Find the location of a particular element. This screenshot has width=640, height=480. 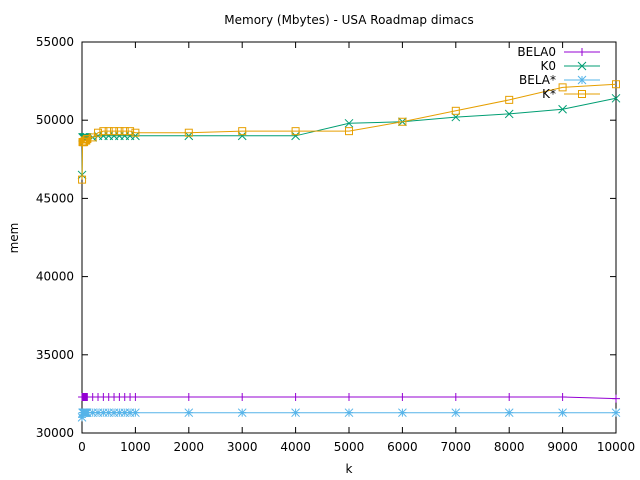

series-bela is located at coordinates (349, 415).